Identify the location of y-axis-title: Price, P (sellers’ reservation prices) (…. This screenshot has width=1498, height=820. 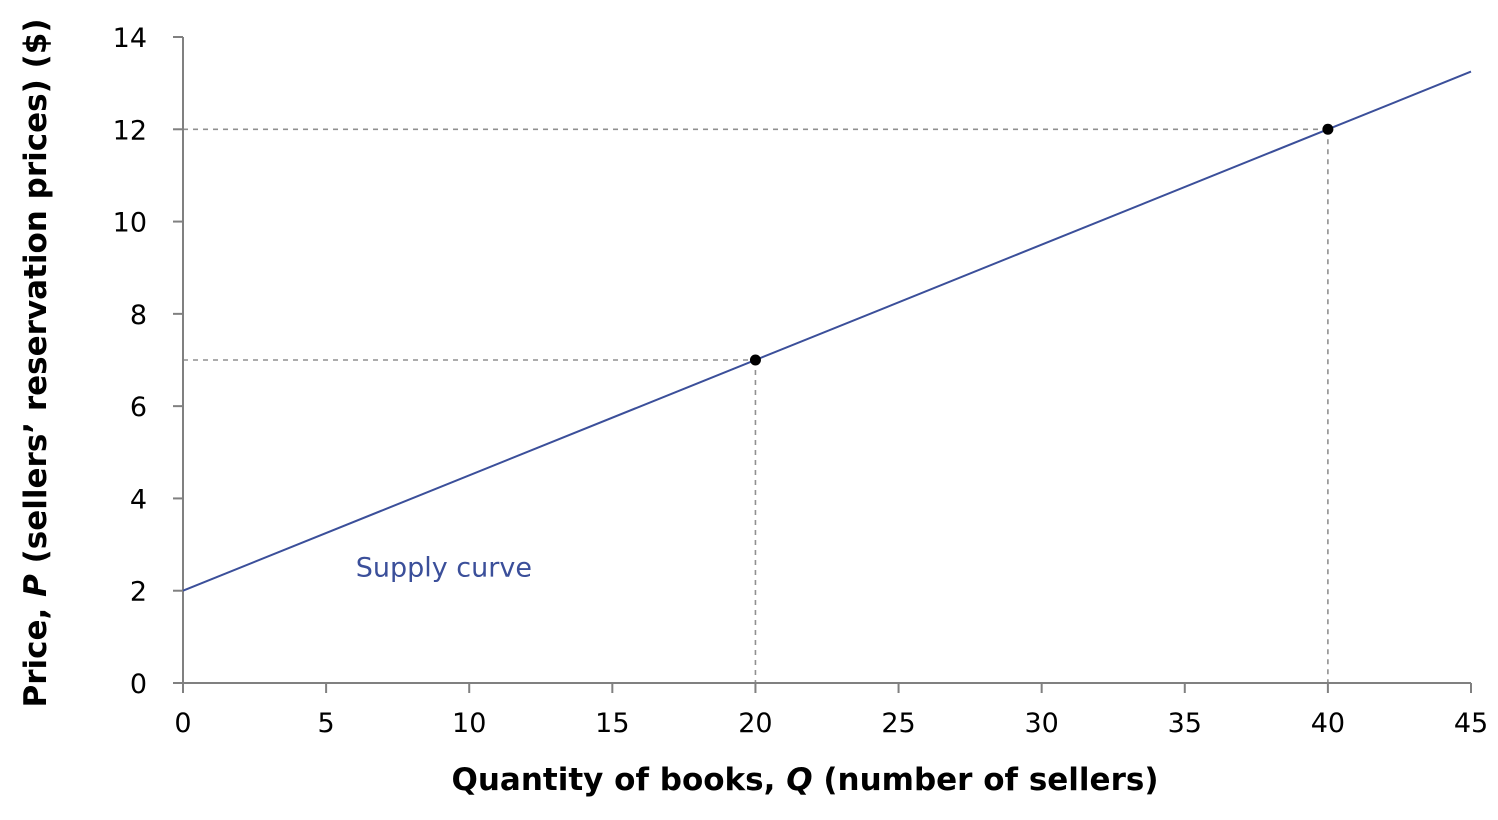
(36, 363).